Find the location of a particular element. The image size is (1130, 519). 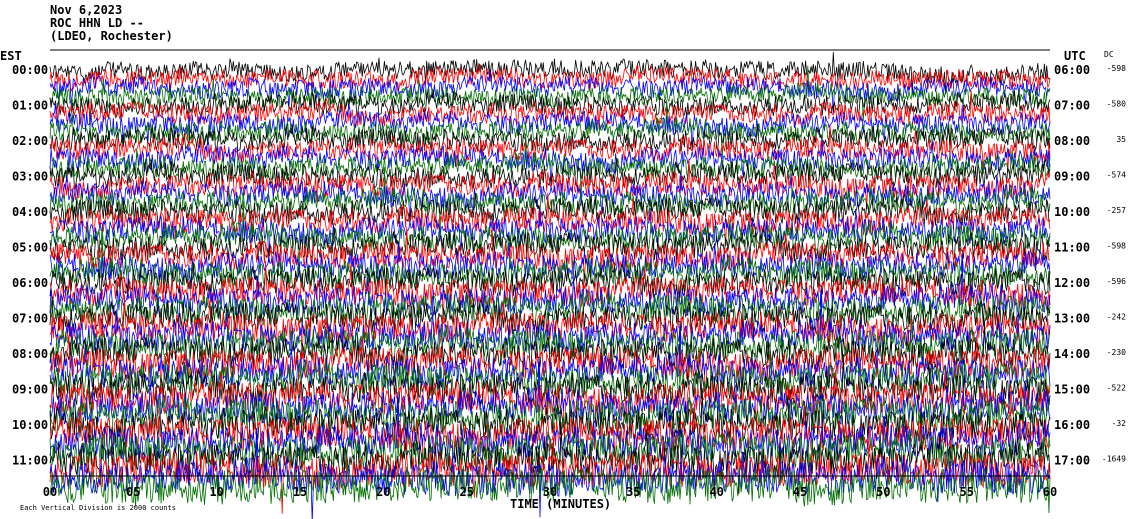

x-tick-label: 05 is located at coordinates (133, 492).